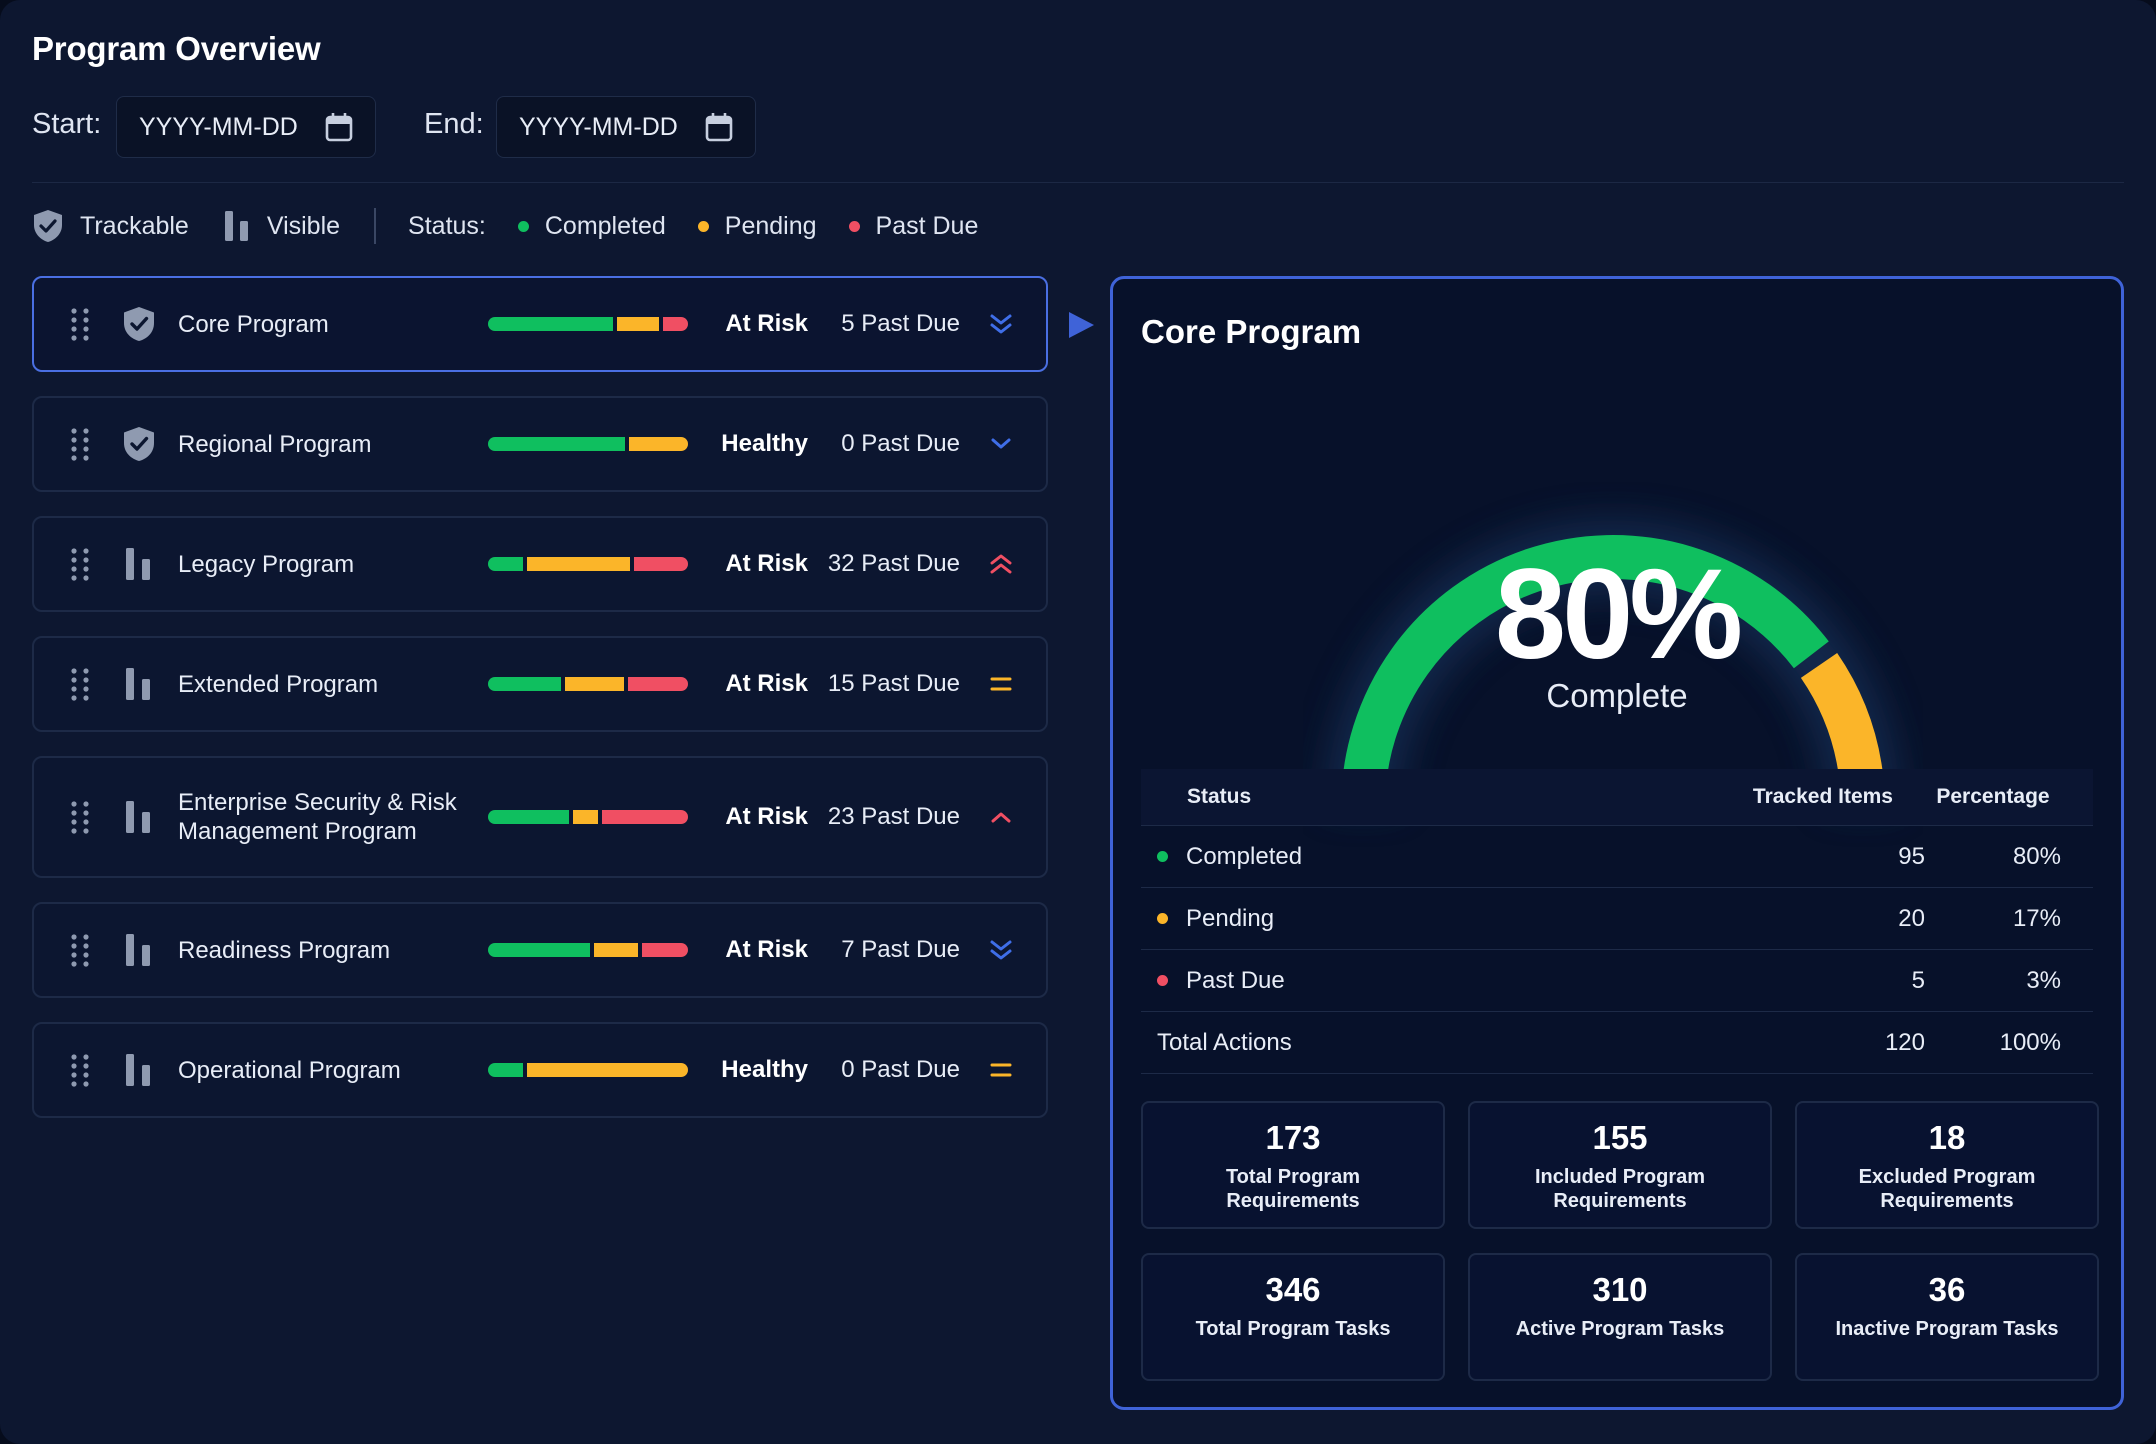 The image size is (2156, 1444). I want to click on kpi-card: 173 Total Program Requirements, so click(1293, 1165).